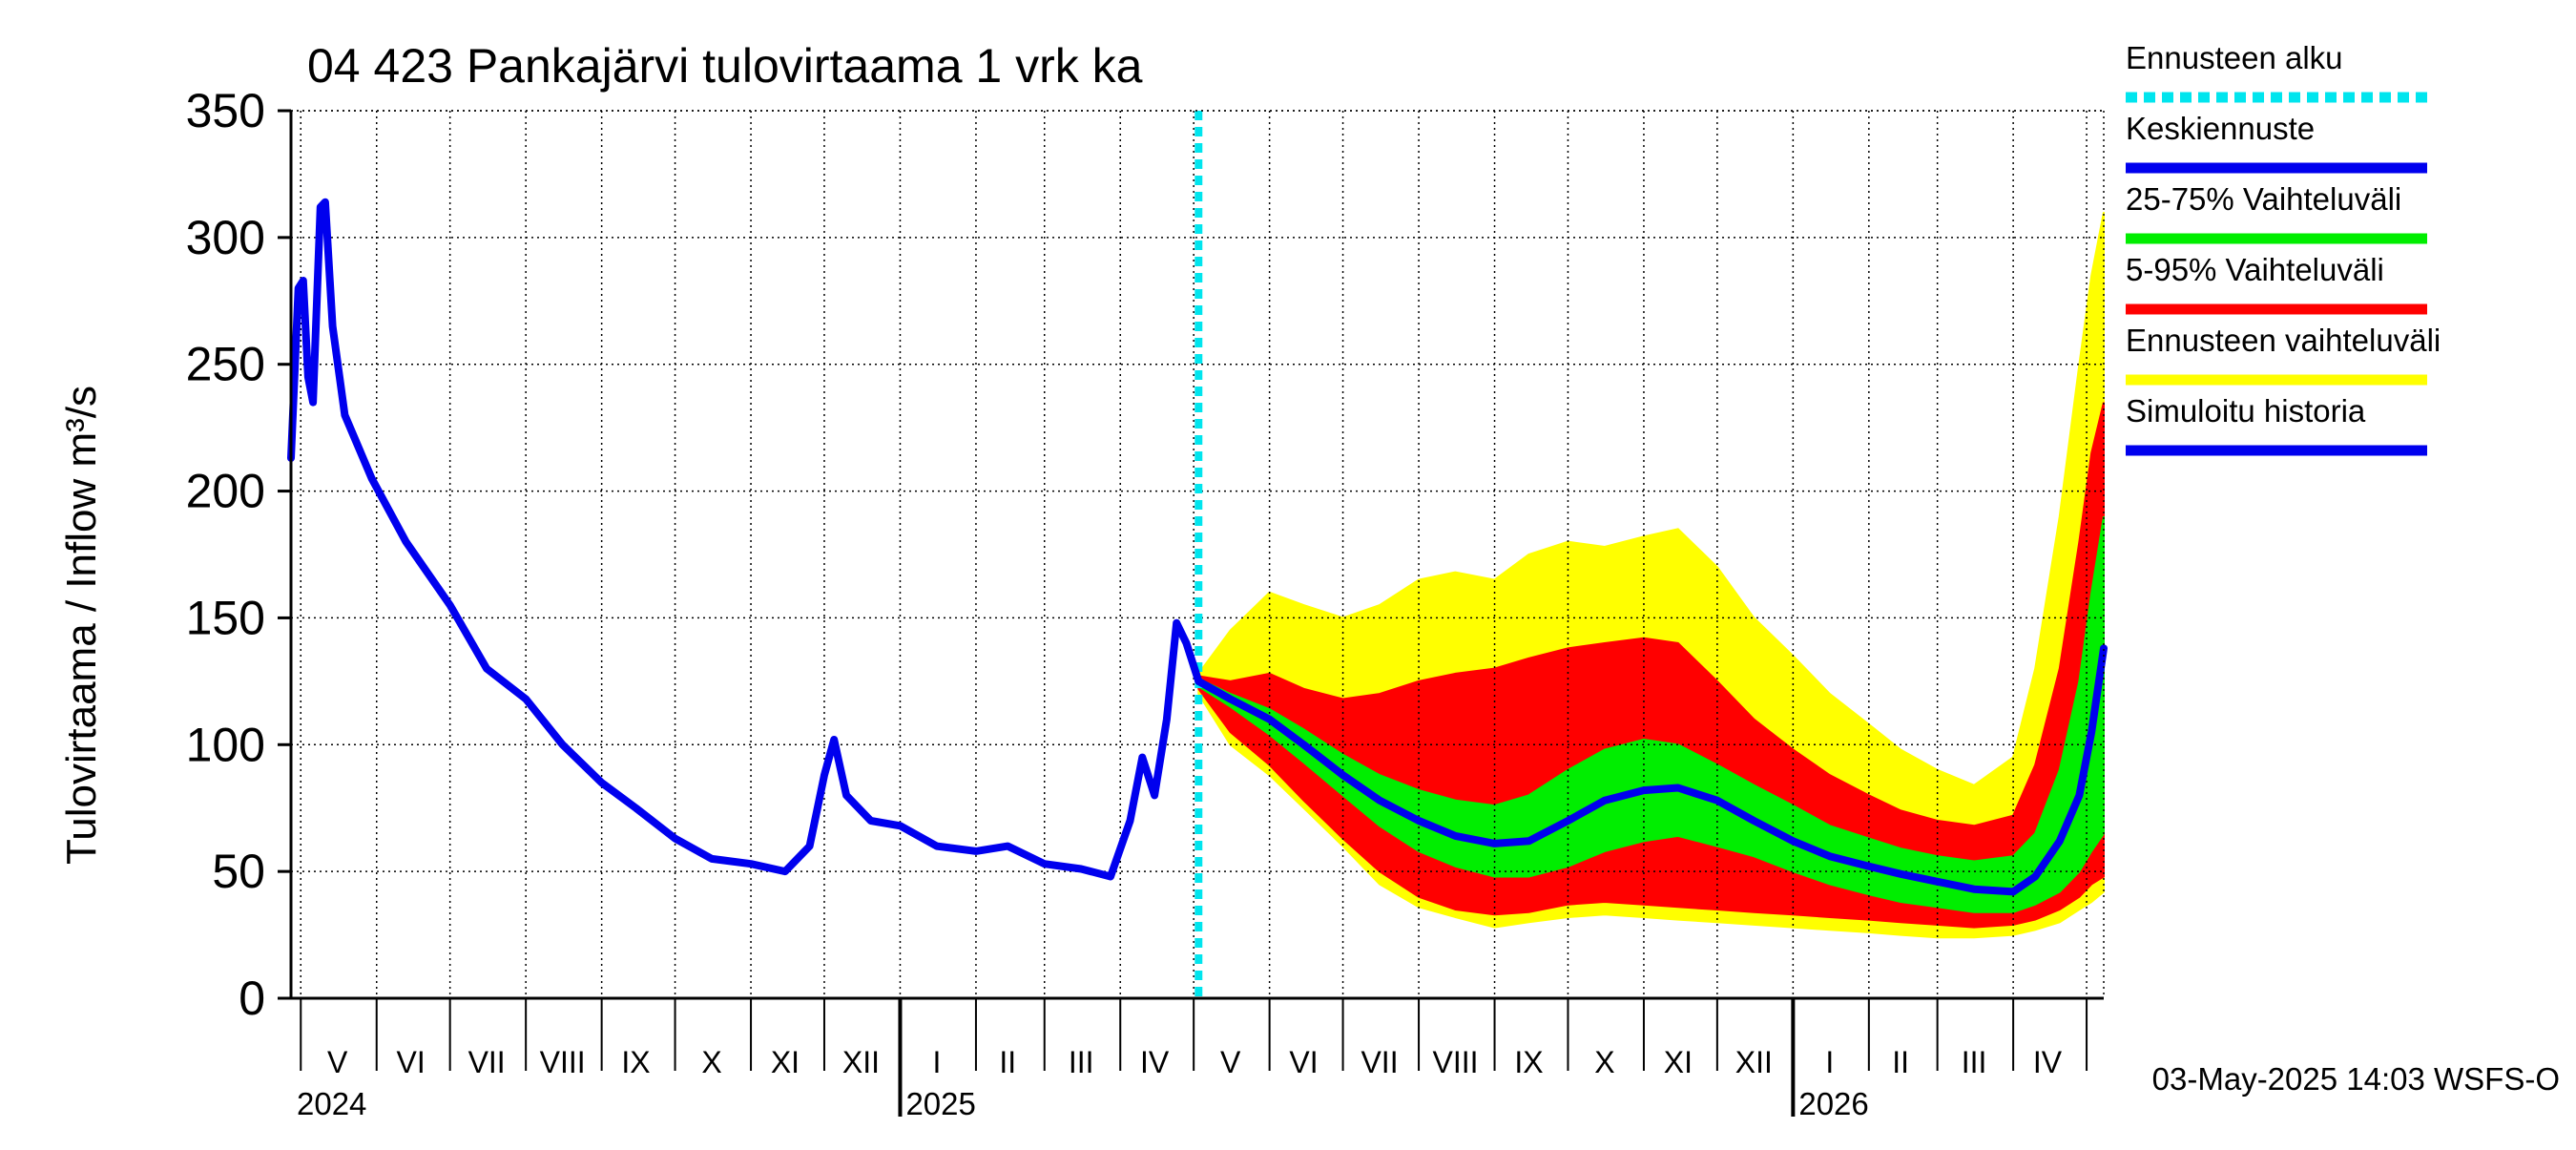 The width and height of the screenshot is (2576, 1150). I want to click on y-tick-label: 200, so click(225, 492).